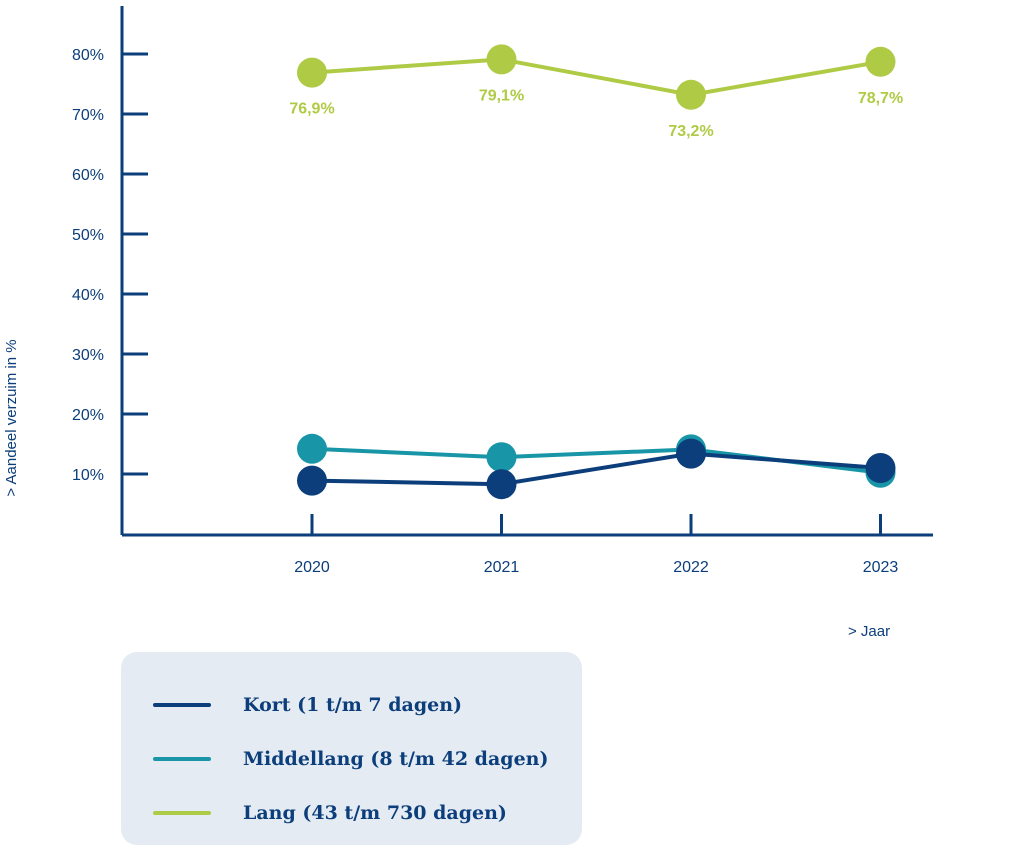  I want to click on x-tick-label: 2022, so click(691, 567).